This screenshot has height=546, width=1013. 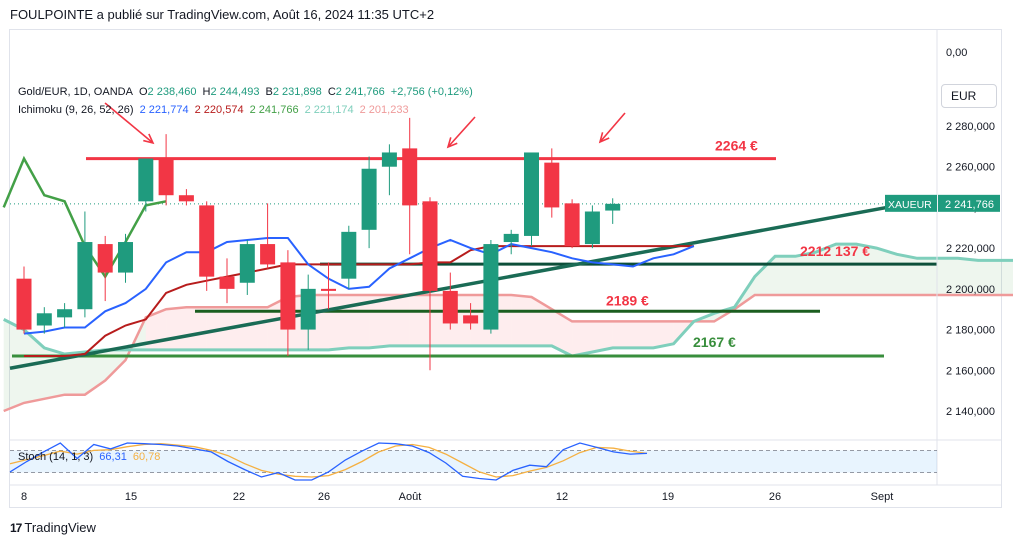 I want to click on stoch-d-line, so click(x=328, y=460).